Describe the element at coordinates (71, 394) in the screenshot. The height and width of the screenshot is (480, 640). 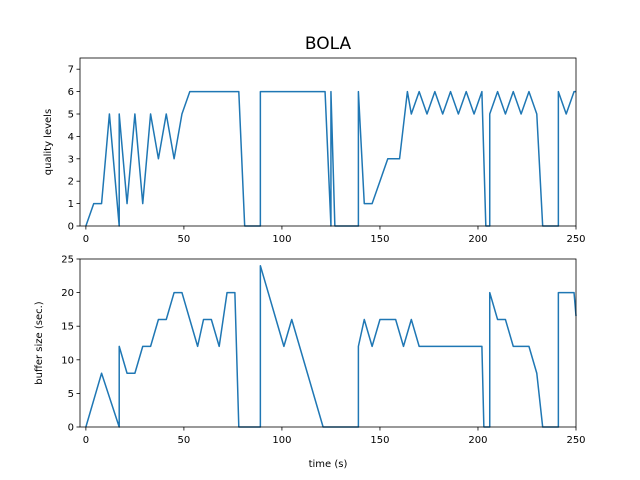
I see `buffer-y-tick-label: 5` at that location.